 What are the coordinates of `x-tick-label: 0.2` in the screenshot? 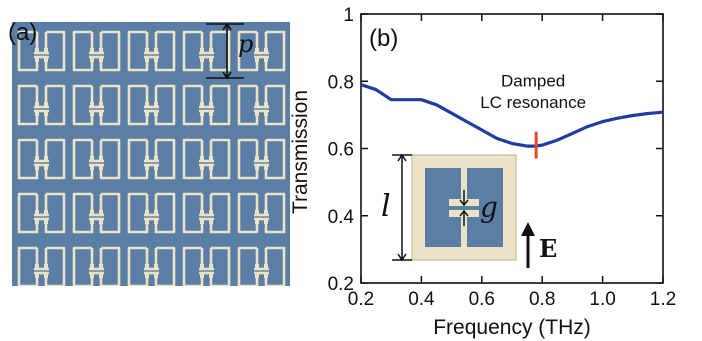 It's located at (361, 299).